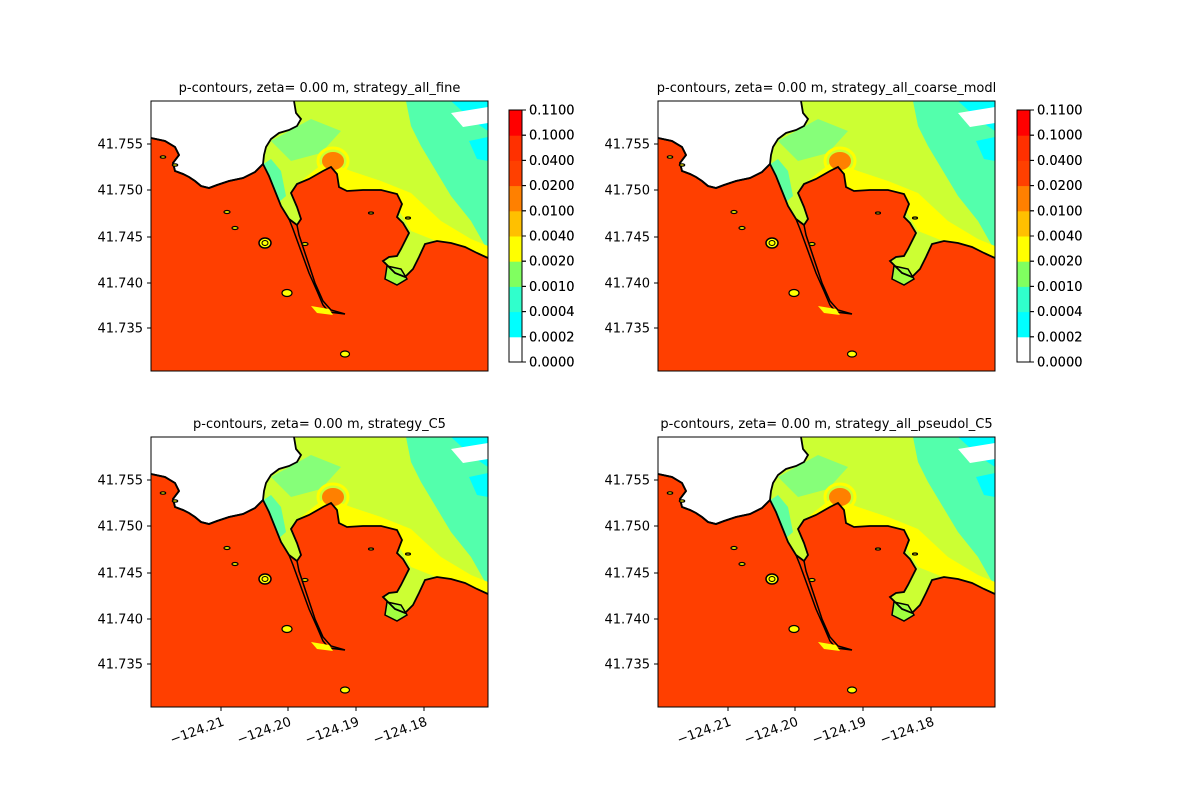  I want to click on water-north-patch, so click(813, 476).